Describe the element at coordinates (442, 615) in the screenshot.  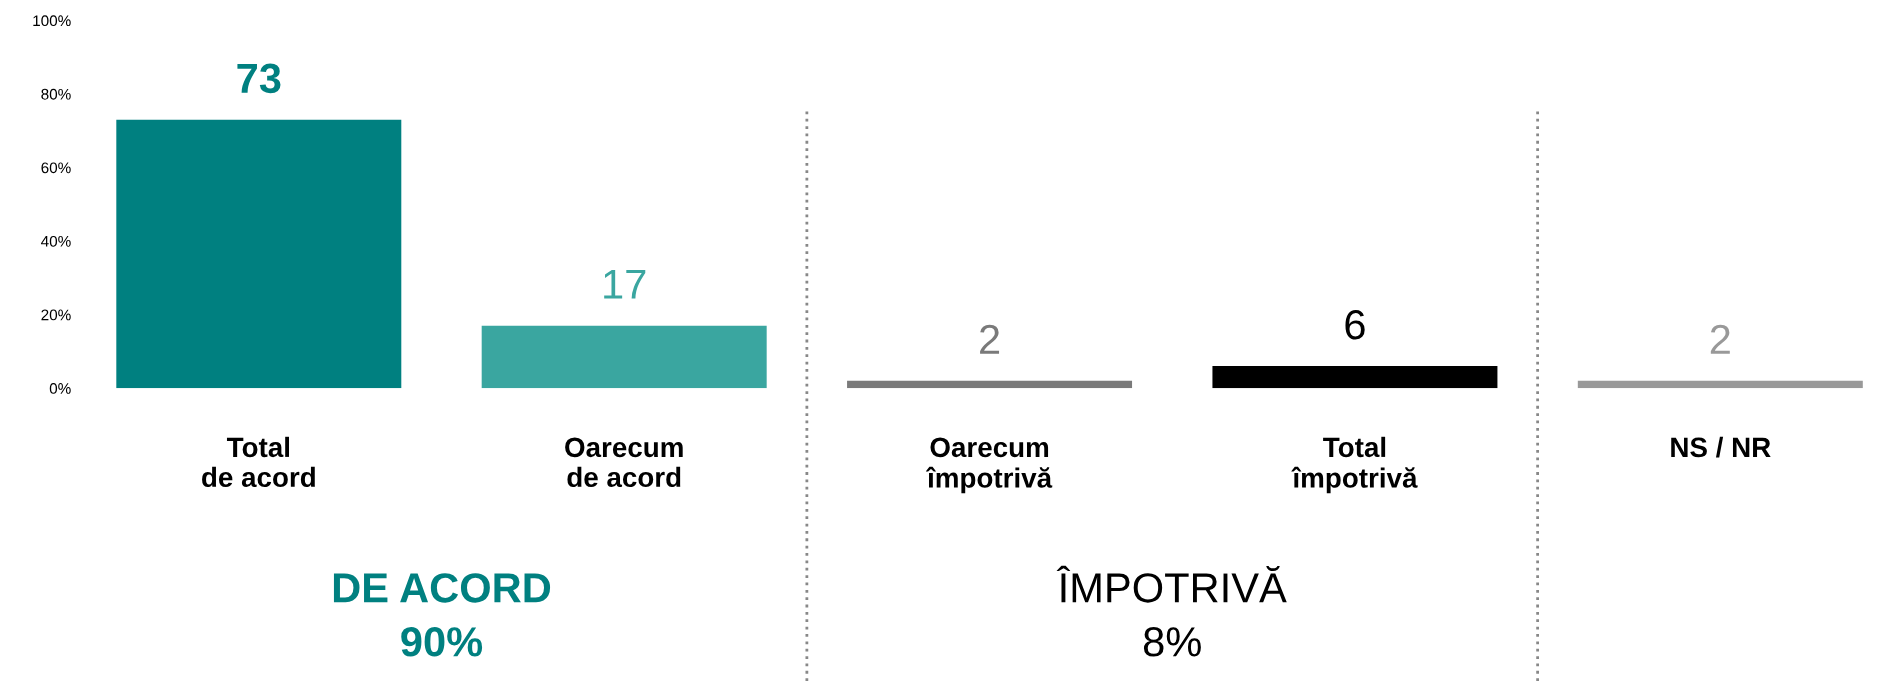
I see `text: DE ACORD 90%` at that location.